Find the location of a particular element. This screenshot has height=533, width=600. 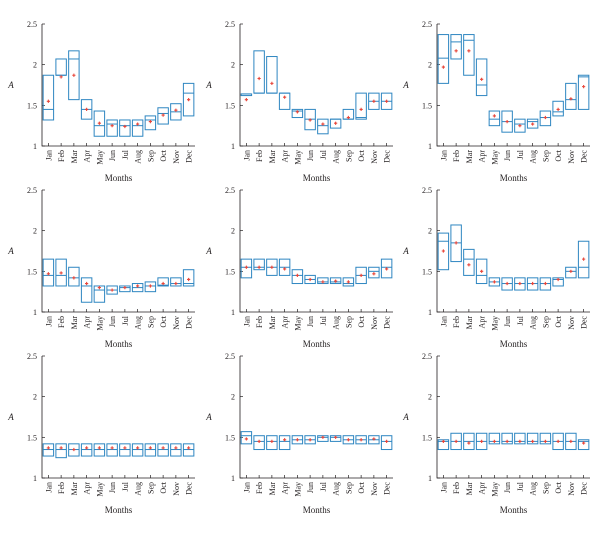

box-sep is located at coordinates (150, 123).